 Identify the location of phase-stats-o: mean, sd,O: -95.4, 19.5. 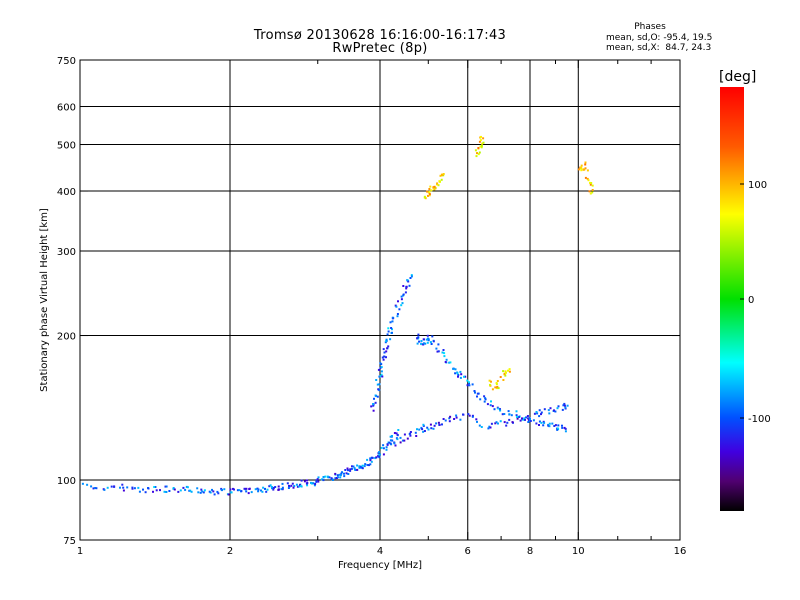
(659, 38).